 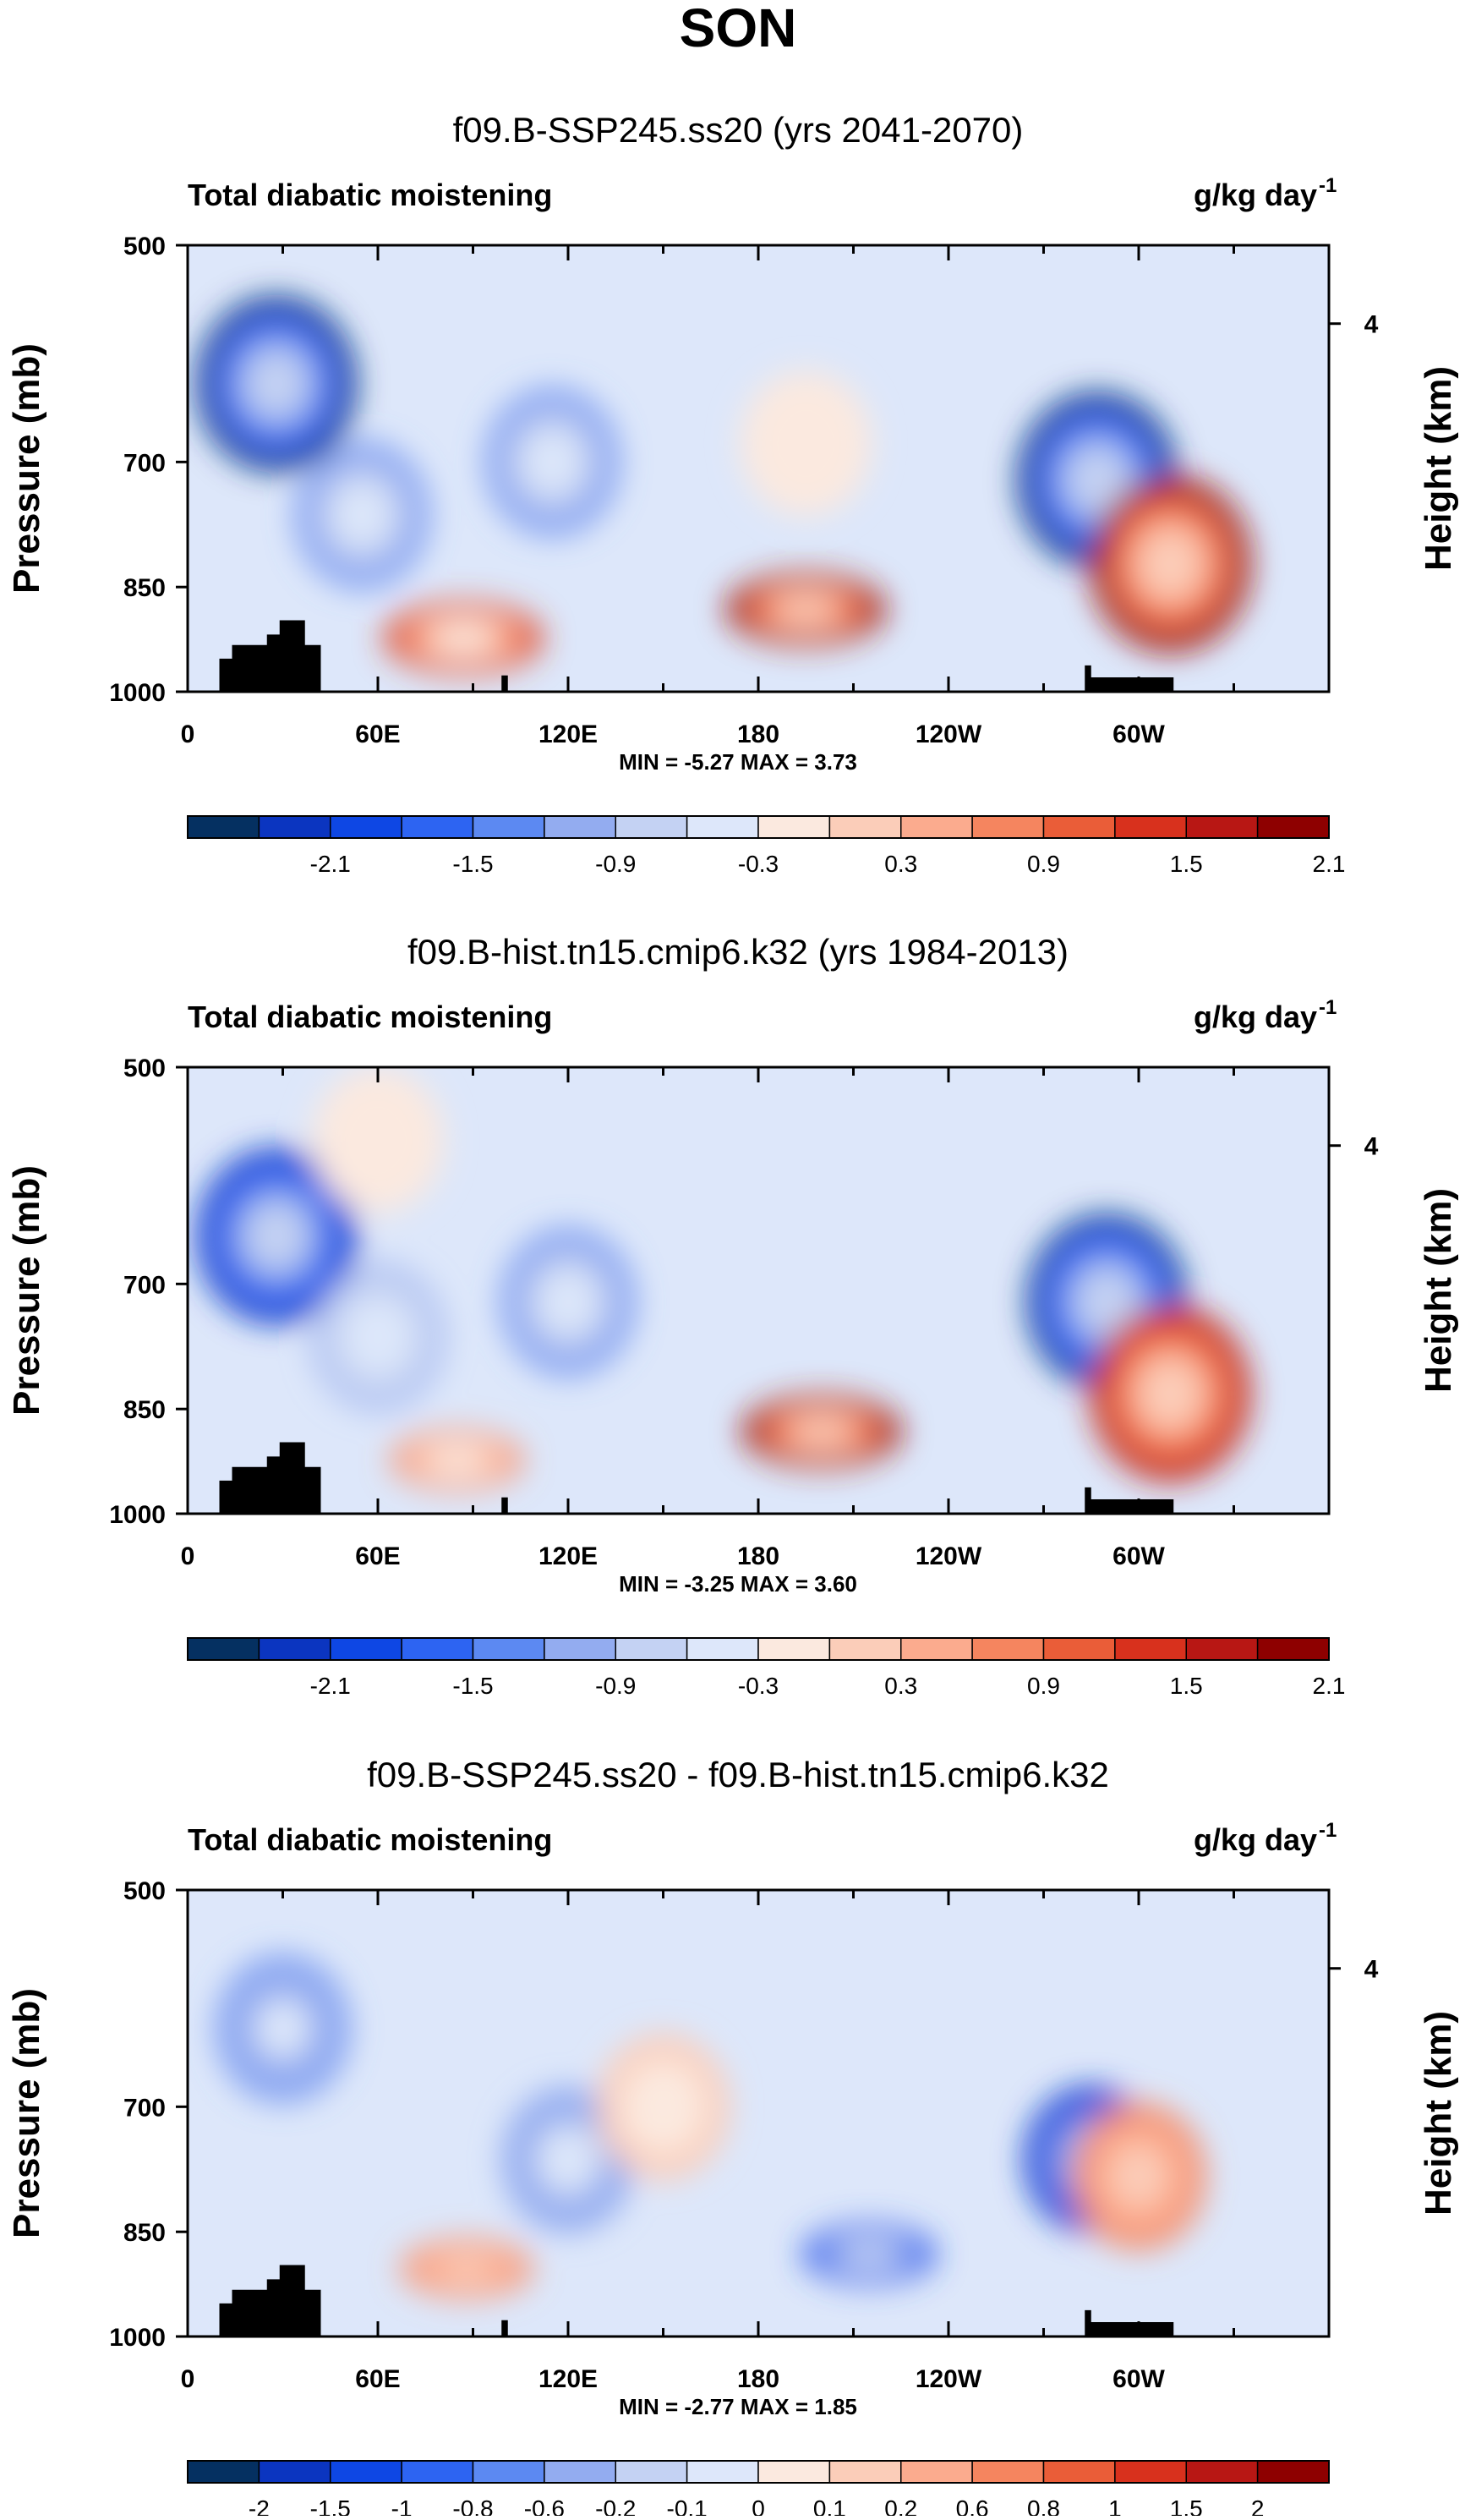 What do you see at coordinates (738, 2406) in the screenshot?
I see `min-max-stats: MIN = -2.77 MAX = 1.85` at bounding box center [738, 2406].